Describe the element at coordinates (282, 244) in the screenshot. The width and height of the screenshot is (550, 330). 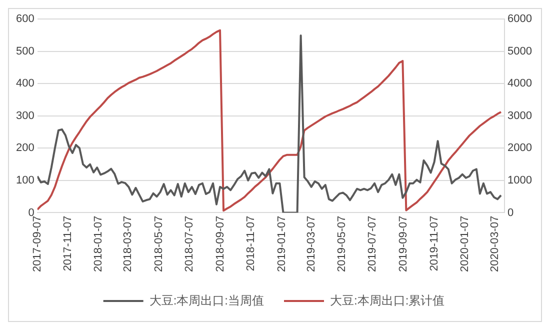
I see `x-tick-label: 2019-01-07` at that location.